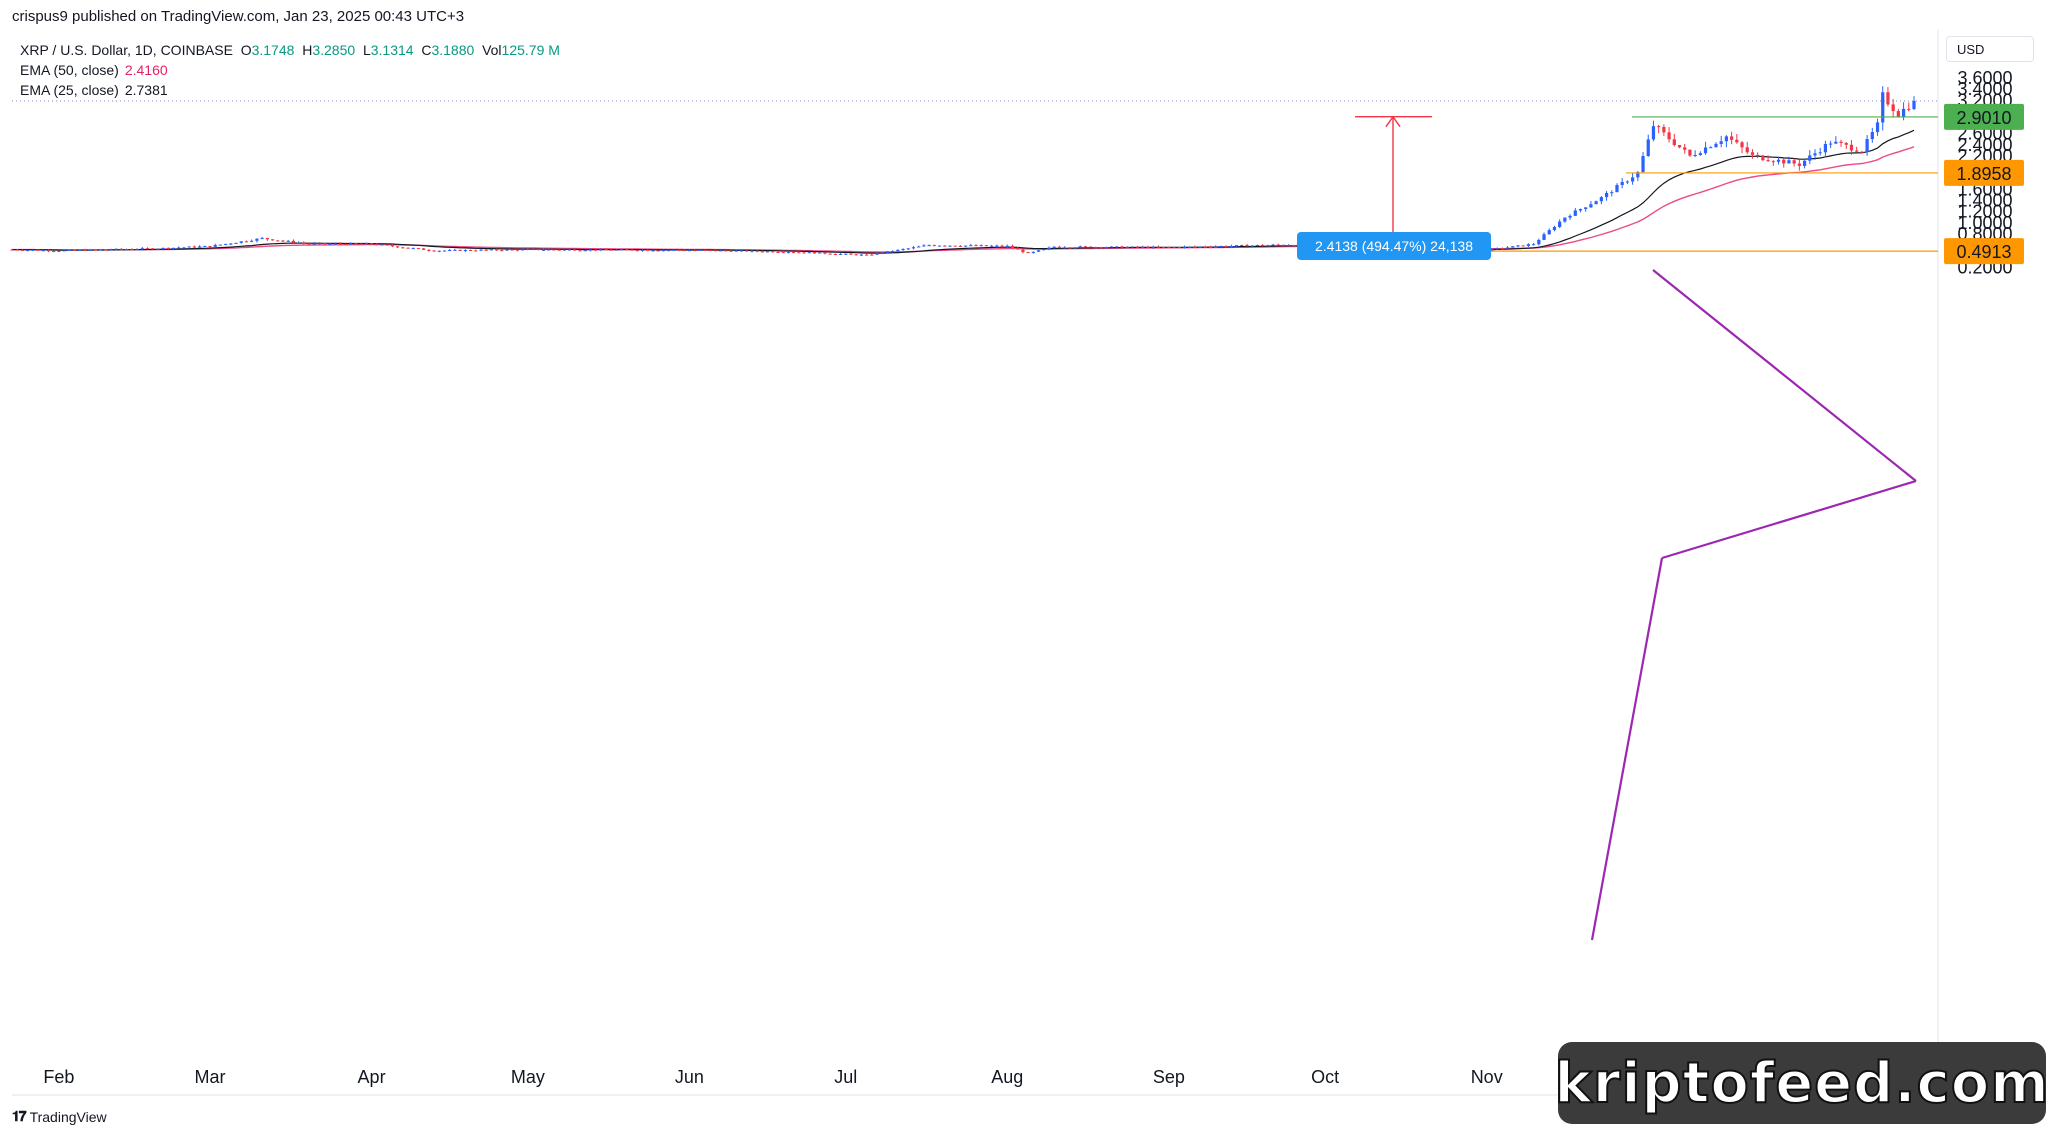  What do you see at coordinates (69, 90) in the screenshot?
I see `ema25-label: EMA (25, close)` at bounding box center [69, 90].